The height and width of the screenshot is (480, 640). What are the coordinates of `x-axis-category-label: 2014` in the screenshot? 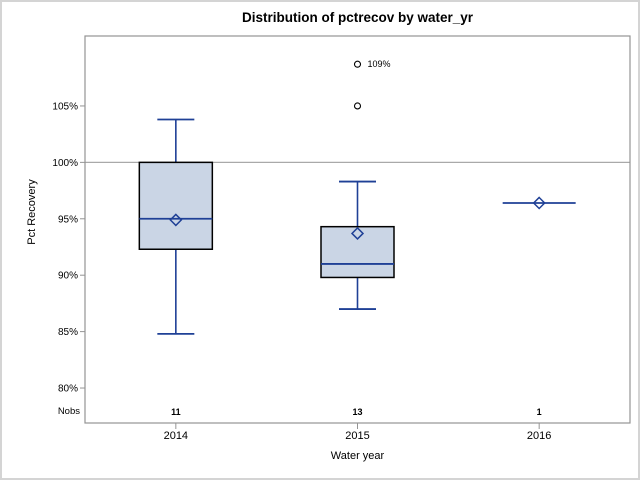 It's located at (176, 436).